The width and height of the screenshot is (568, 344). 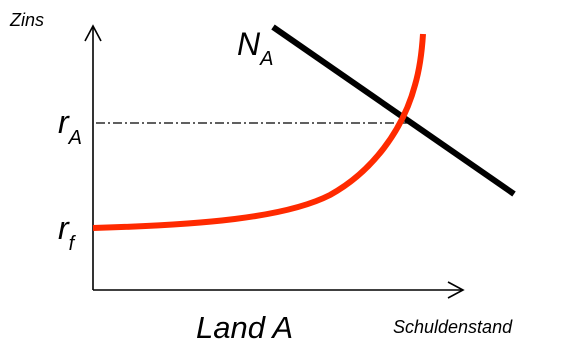 What do you see at coordinates (456, 290) in the screenshot?
I see `x-axis-arrowhead` at bounding box center [456, 290].